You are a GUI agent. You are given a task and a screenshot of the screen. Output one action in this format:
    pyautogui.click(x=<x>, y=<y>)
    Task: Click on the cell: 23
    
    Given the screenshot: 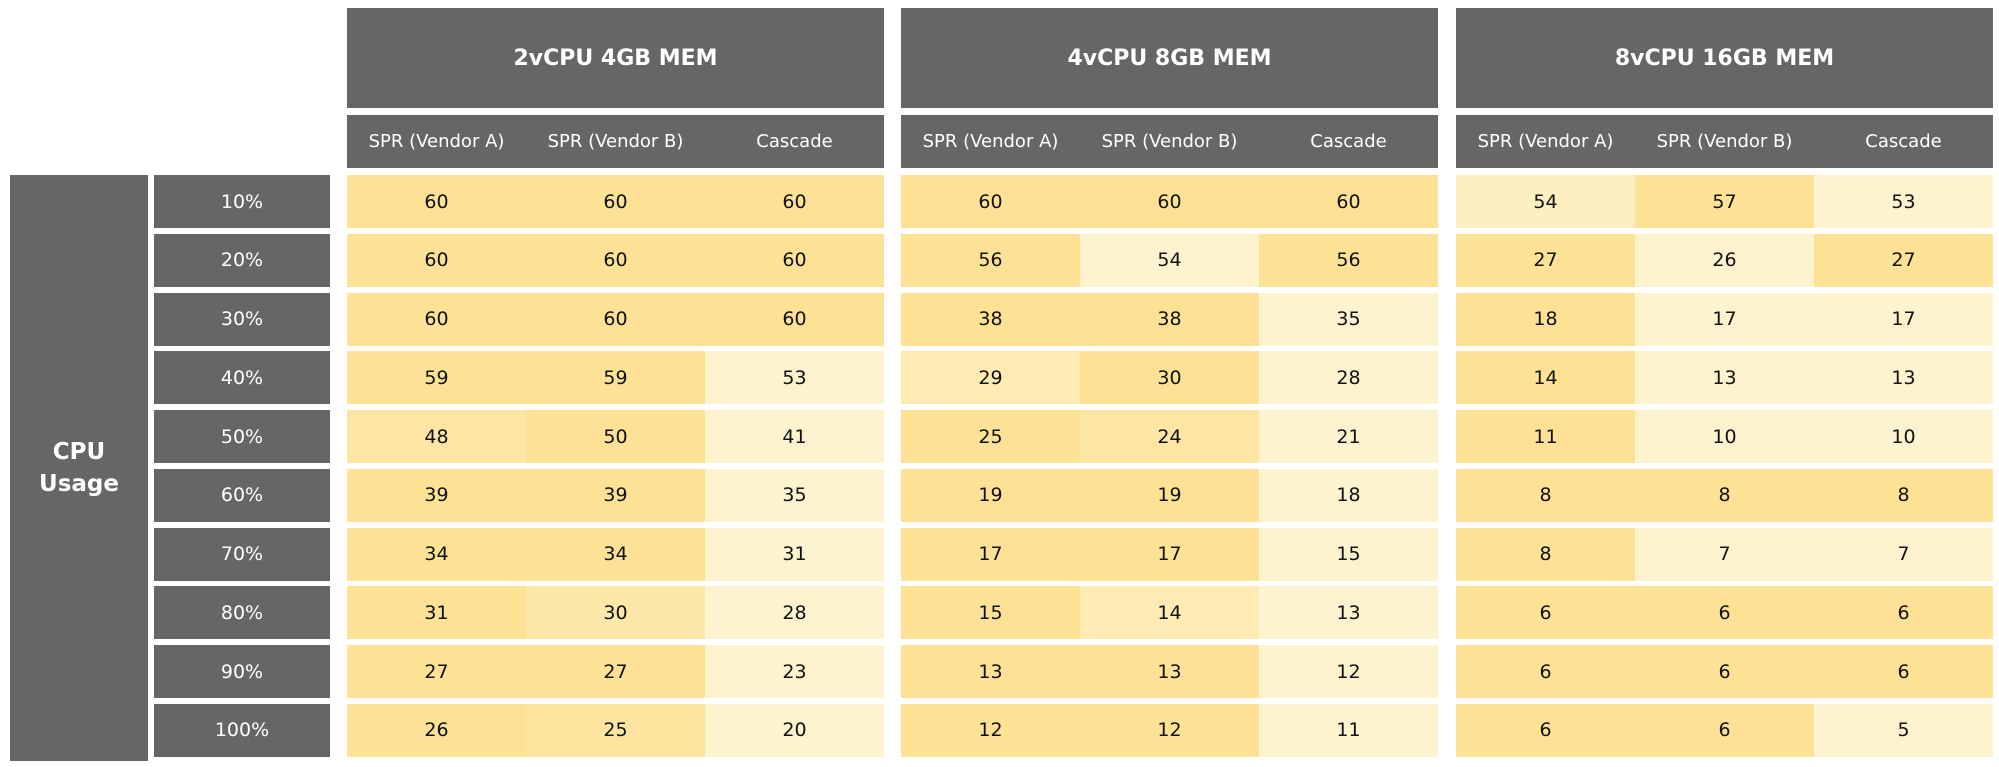 What is the action you would take?
    pyautogui.click(x=794, y=671)
    